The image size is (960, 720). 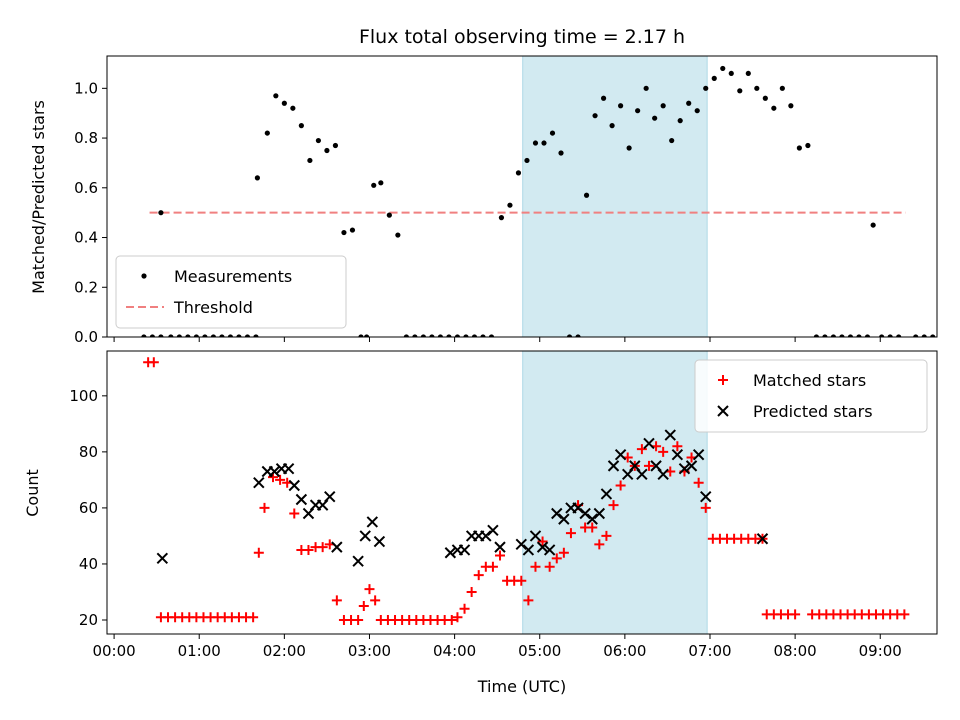 What do you see at coordinates (231, 292) in the screenshot?
I see `legend: Measurements Threshold` at bounding box center [231, 292].